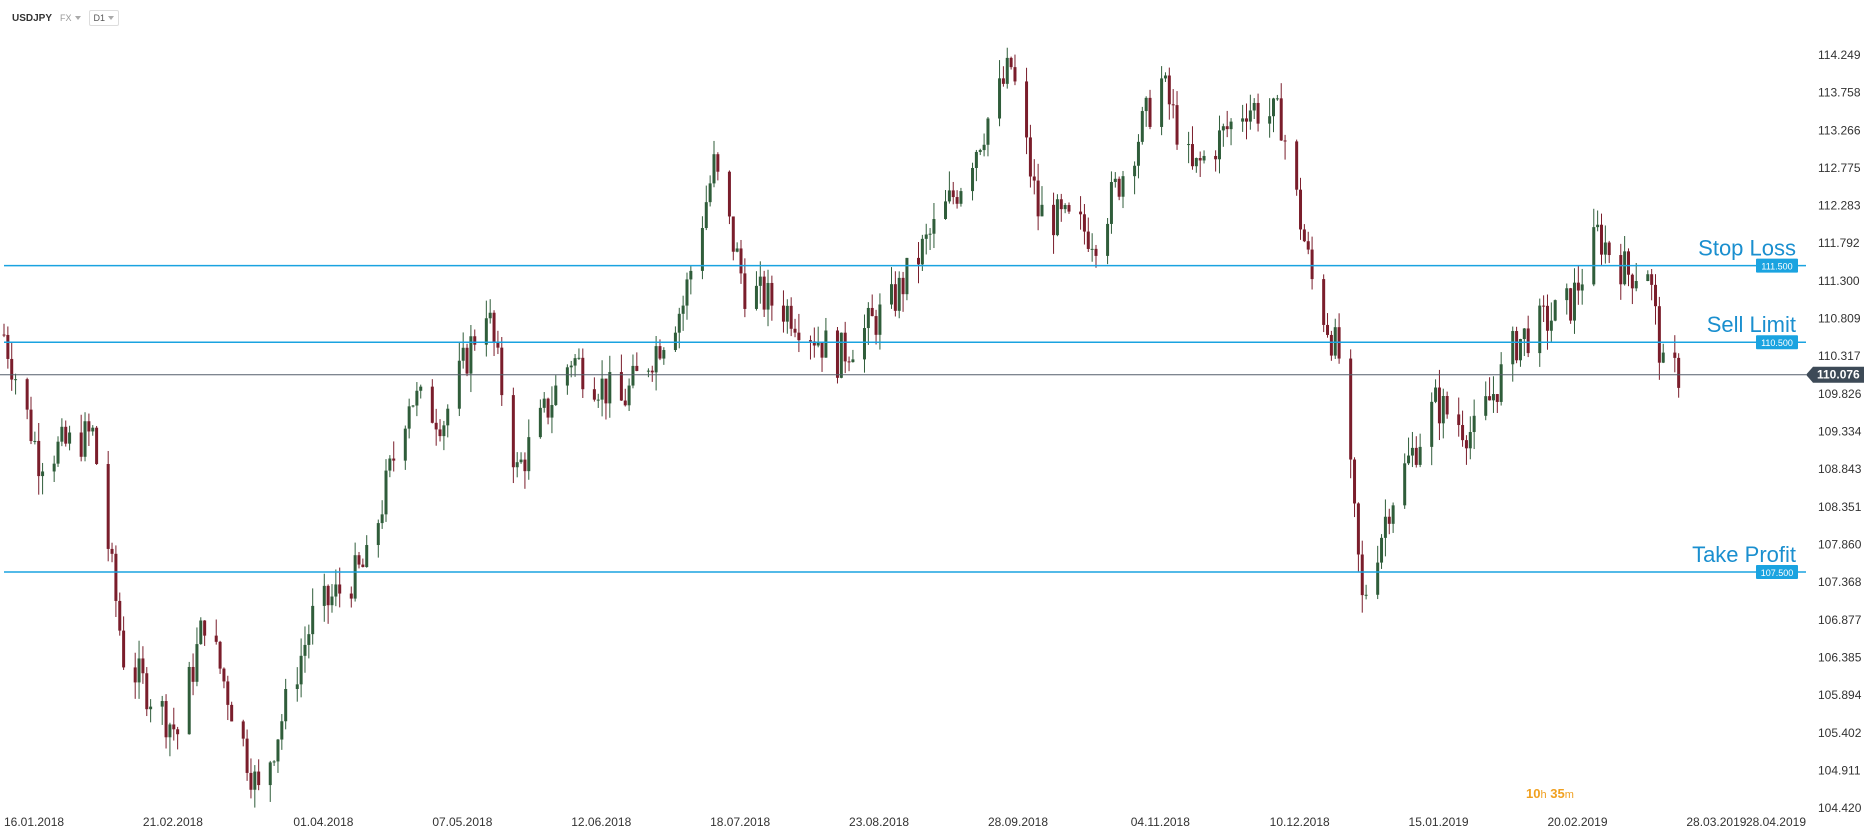 This screenshot has width=1866, height=837. Describe the element at coordinates (1557, 793) in the screenshot. I see `countdown-minutes: 35` at that location.